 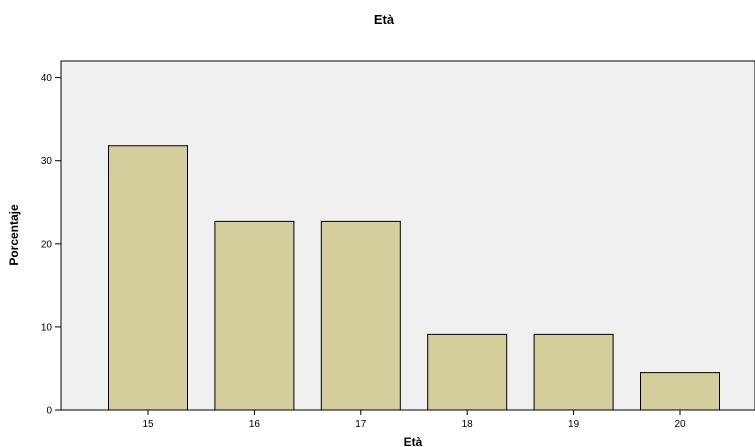 What do you see at coordinates (413, 441) in the screenshot?
I see `x-axis-label: Età` at bounding box center [413, 441].